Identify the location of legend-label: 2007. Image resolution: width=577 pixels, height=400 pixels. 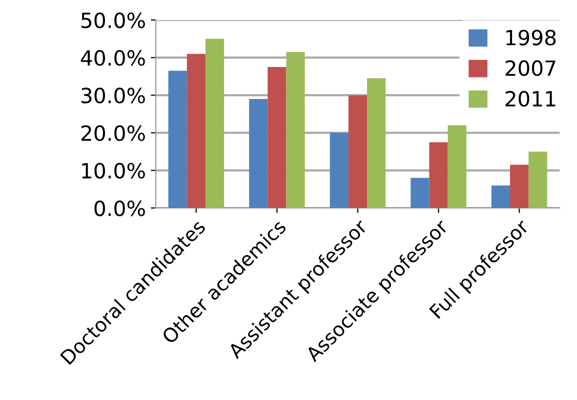
(531, 68).